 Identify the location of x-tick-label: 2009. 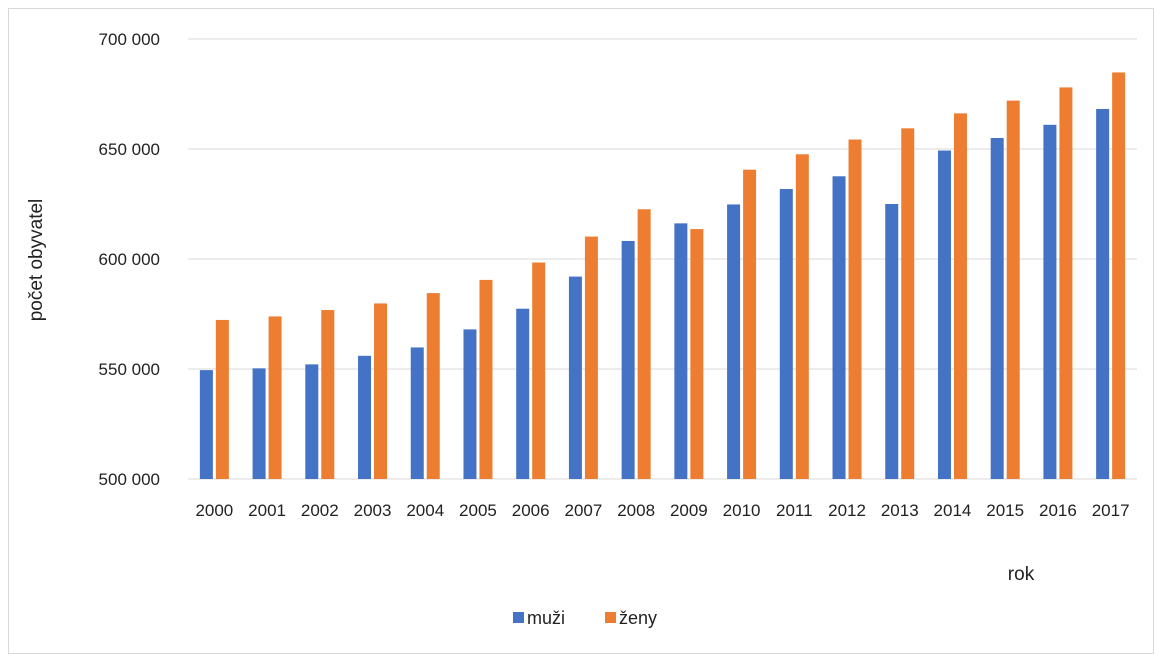
(689, 510).